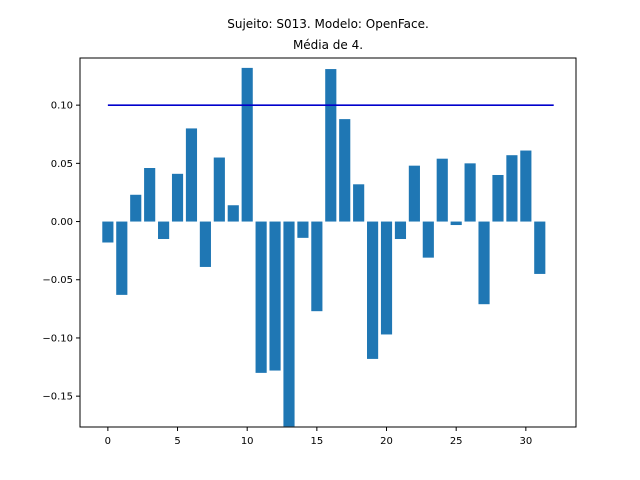 This screenshot has width=640, height=480. What do you see at coordinates (456, 441) in the screenshot?
I see `x-tick-label: 25` at bounding box center [456, 441].